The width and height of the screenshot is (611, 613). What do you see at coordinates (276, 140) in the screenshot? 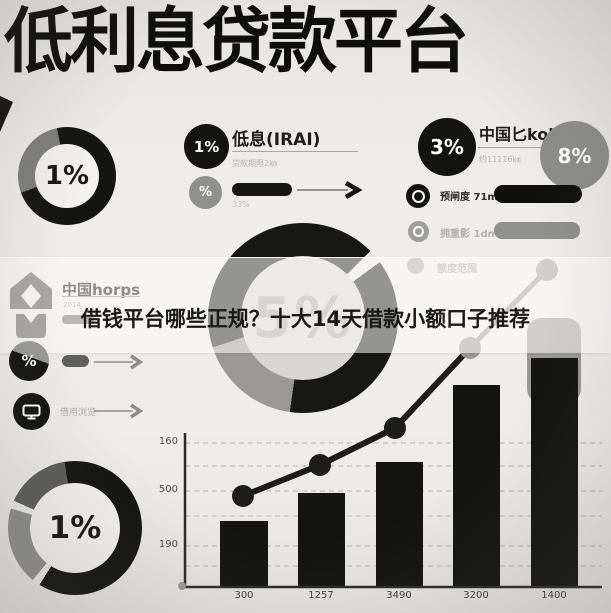
I see `section-heading: 低息(IRAI)` at bounding box center [276, 140].